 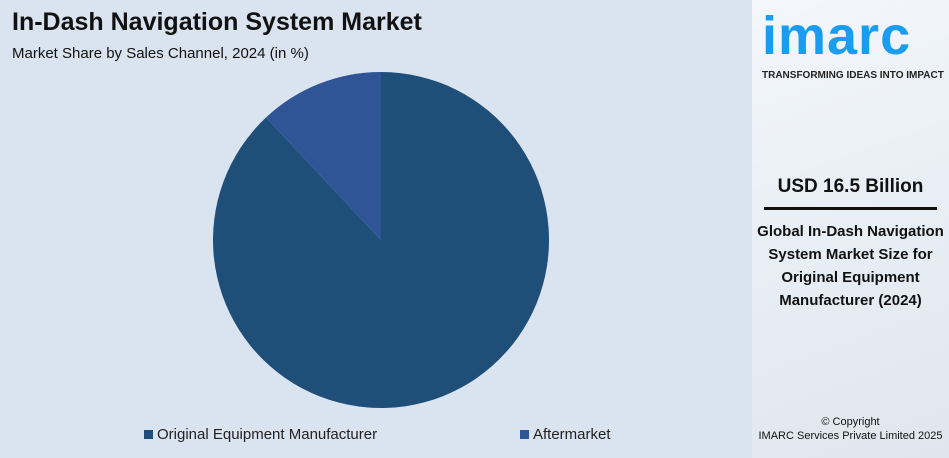 I want to click on copyright-label: © Copyright, so click(x=850, y=422).